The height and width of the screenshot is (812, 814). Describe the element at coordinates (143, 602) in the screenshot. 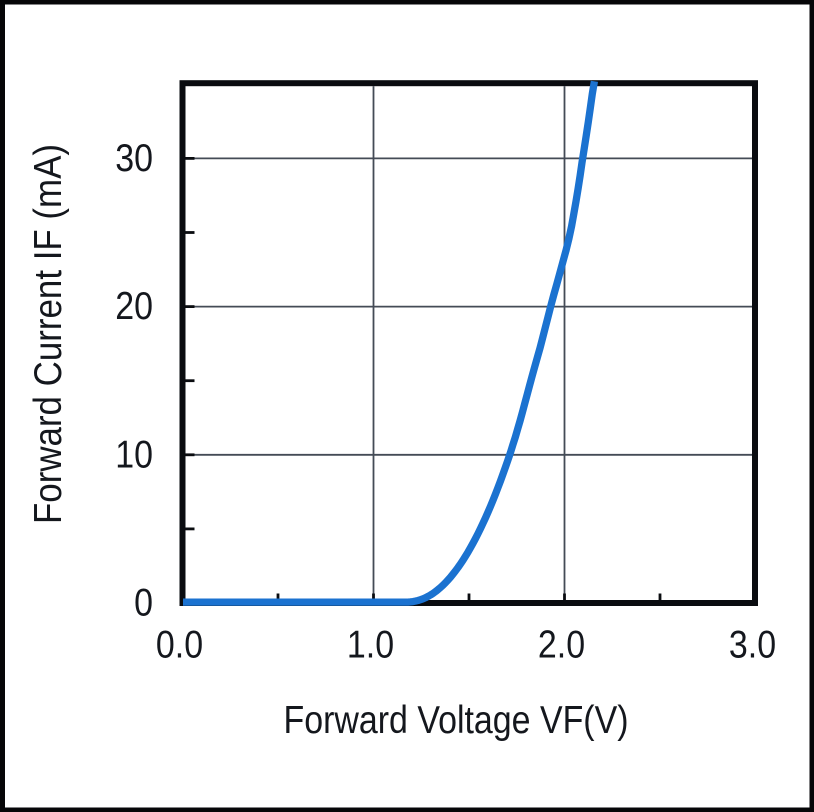

I see `svg-text: 0` at that location.